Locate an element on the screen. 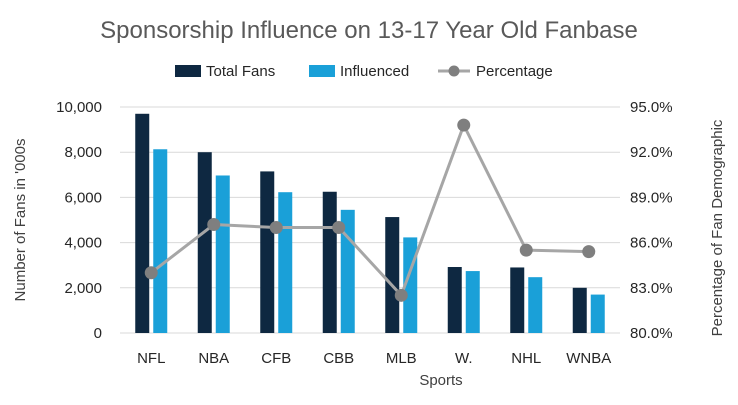  y2-tick-label: 95.0% is located at coordinates (651, 107).